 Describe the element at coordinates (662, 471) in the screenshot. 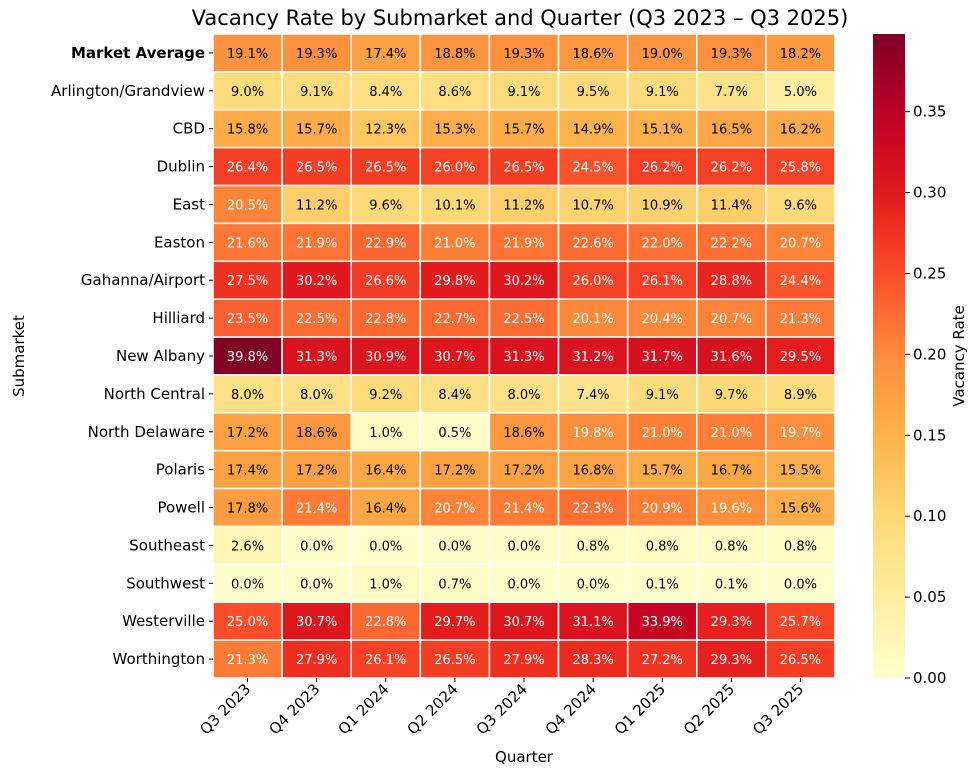

I see `cell-value-label: 15.7%` at that location.